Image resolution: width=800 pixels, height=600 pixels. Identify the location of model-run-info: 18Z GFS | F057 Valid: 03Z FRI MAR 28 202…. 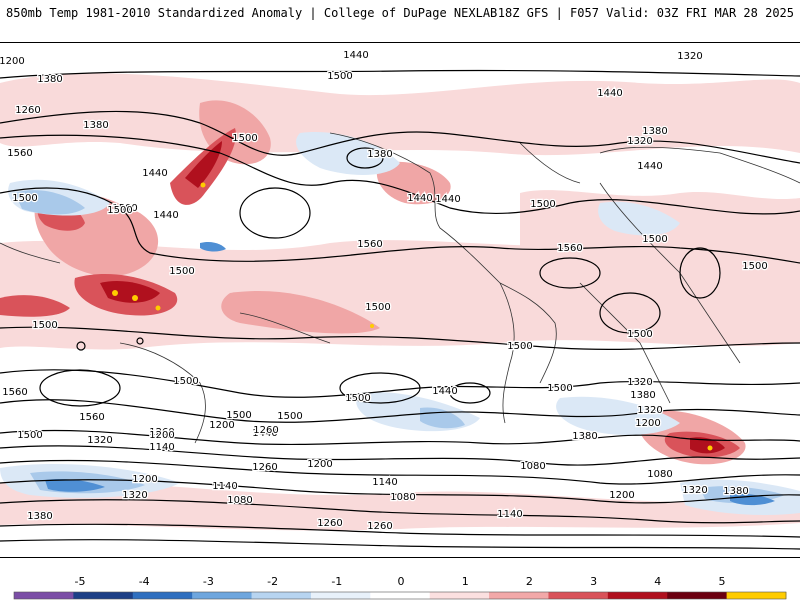
(645, 13).